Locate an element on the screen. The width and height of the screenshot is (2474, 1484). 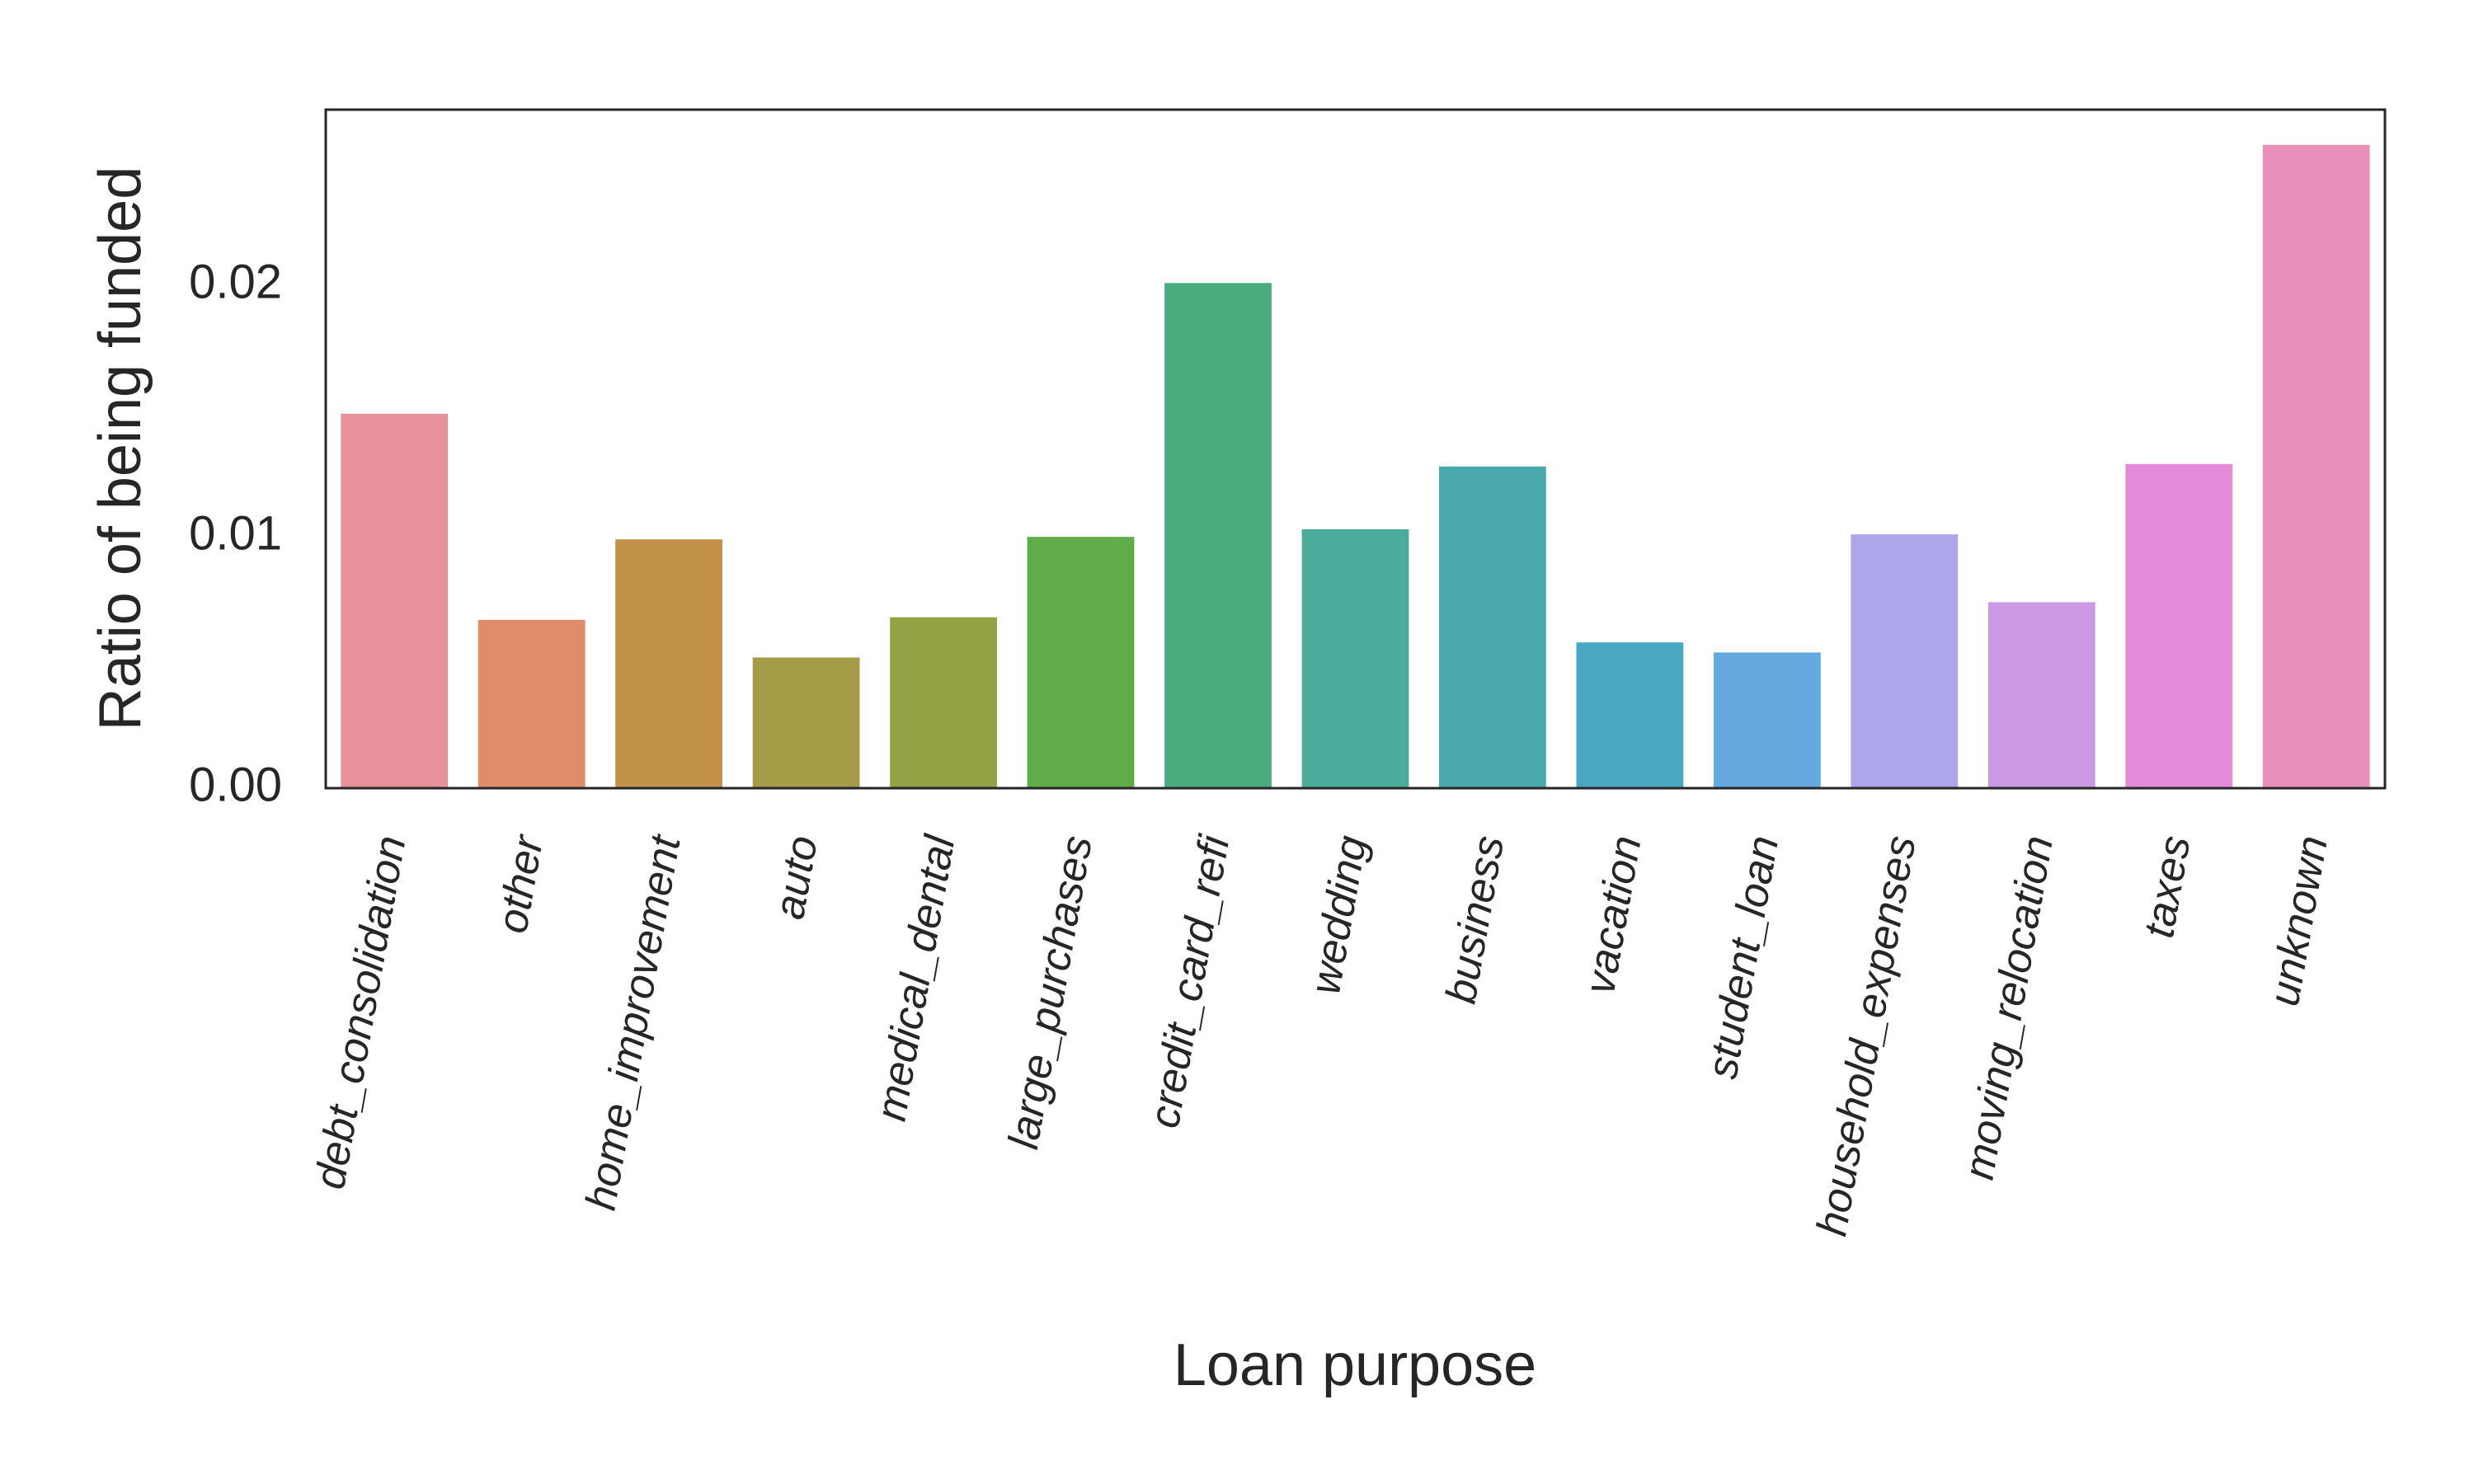
x-tick-label: debt_consolidation is located at coordinates (360, 1012).